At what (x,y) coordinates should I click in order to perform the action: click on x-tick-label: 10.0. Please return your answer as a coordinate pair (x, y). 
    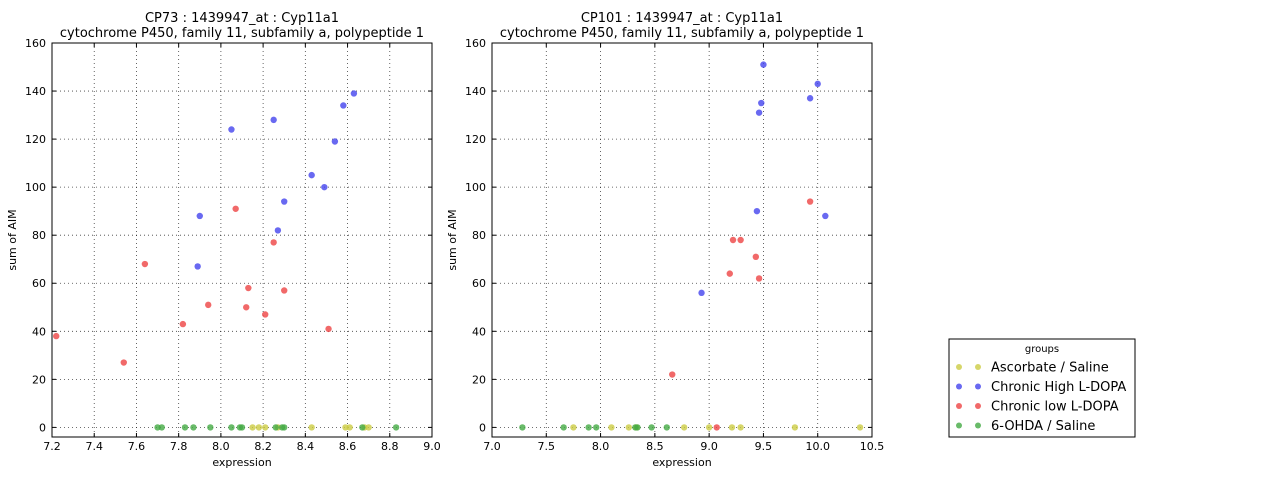
    Looking at the image, I should click on (817, 446).